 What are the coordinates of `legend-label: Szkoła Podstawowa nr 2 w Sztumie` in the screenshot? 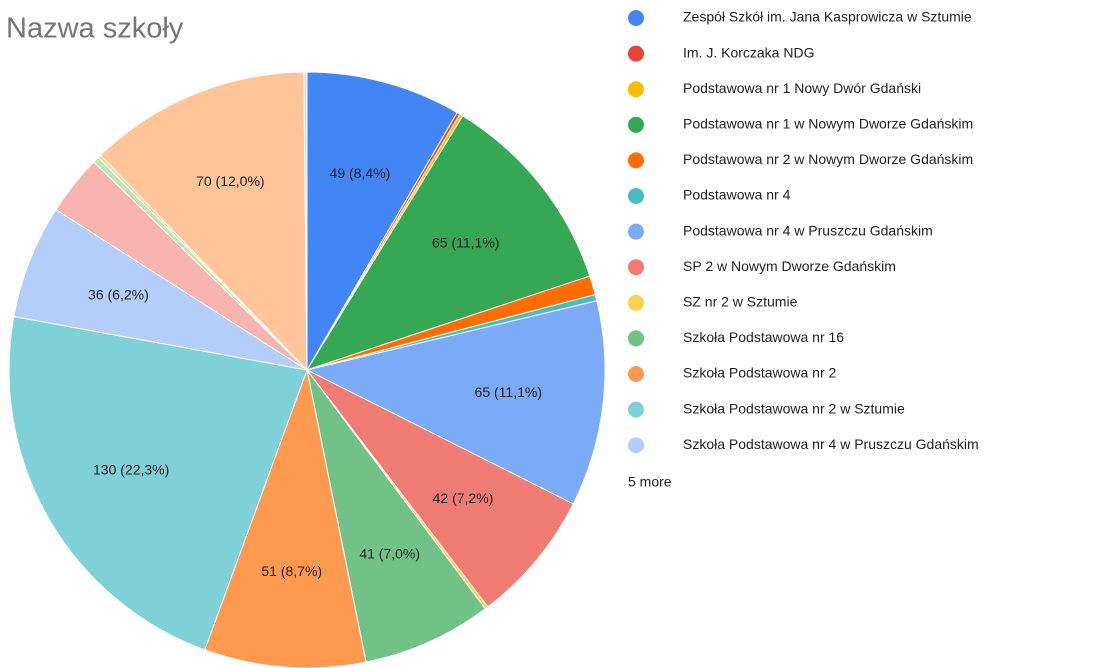 It's located at (794, 408).